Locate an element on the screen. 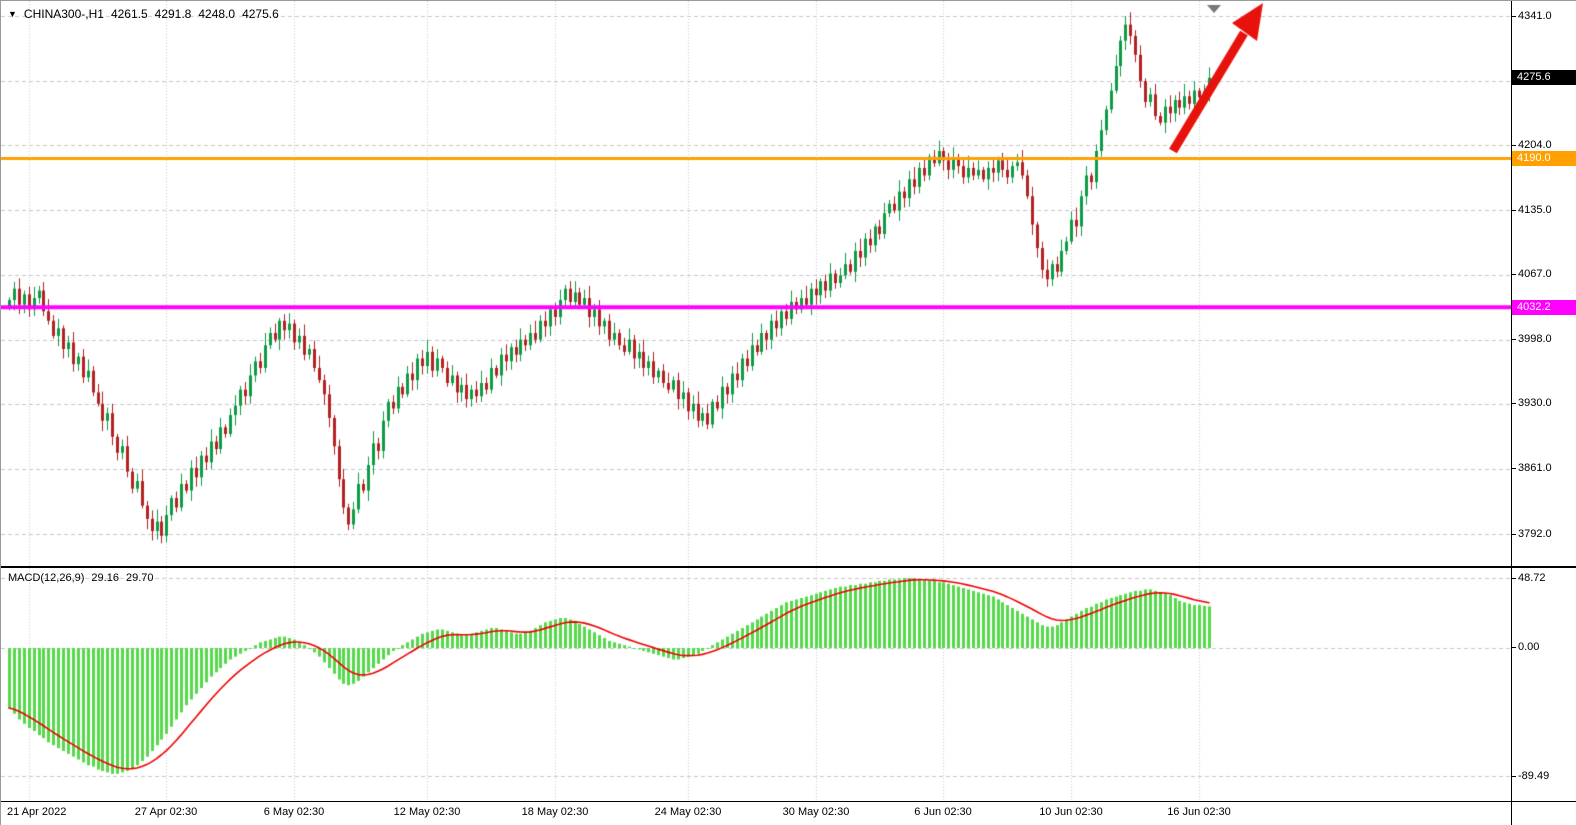 The image size is (1576, 825). time-axis-label: 6 May 02:30 is located at coordinates (294, 812).